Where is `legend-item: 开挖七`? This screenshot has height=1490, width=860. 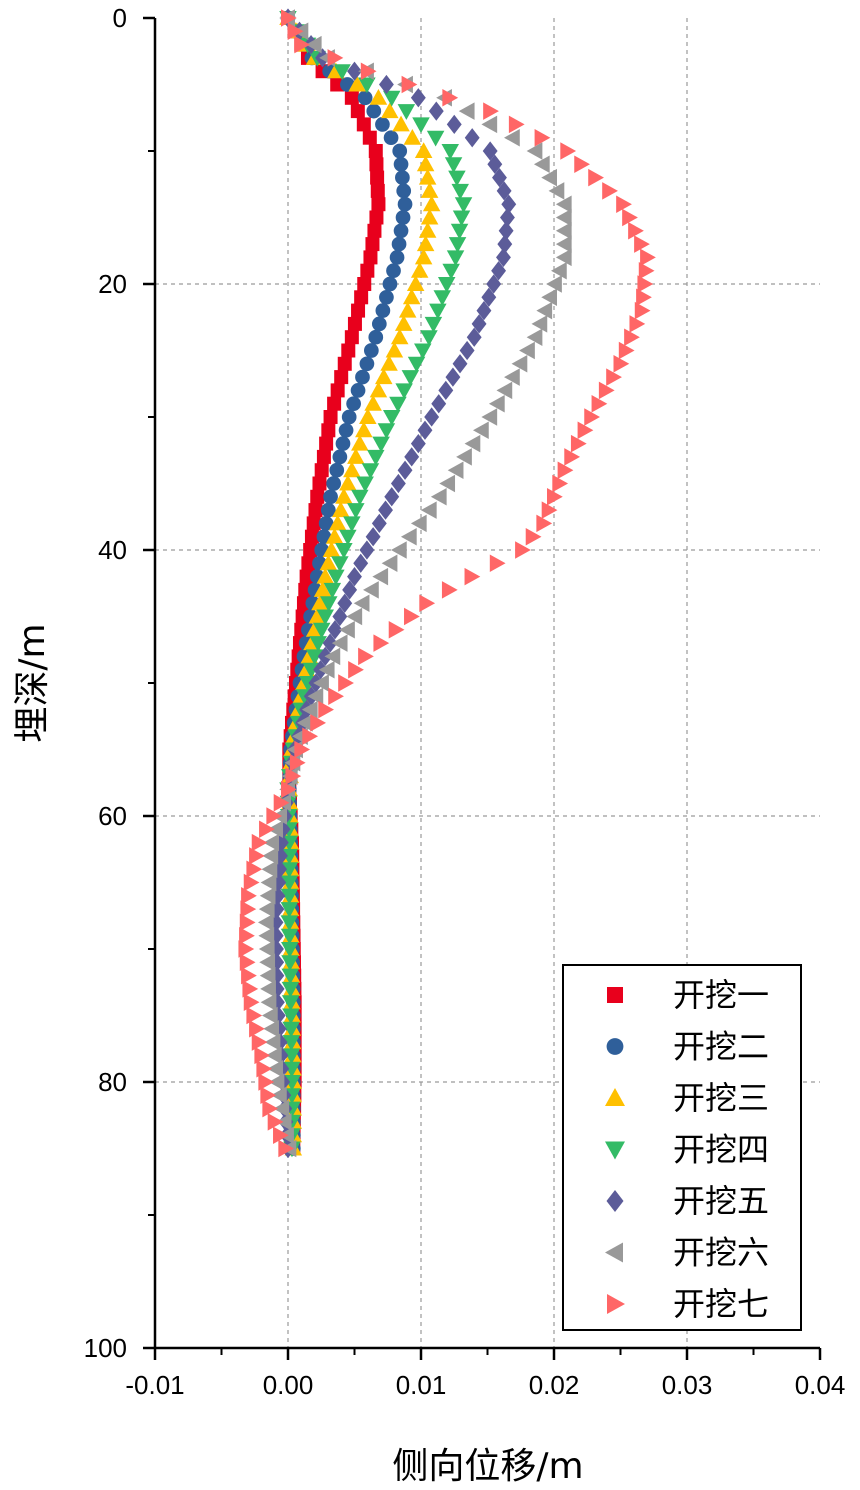
legend-item: 开挖七 is located at coordinates (688, 1304).